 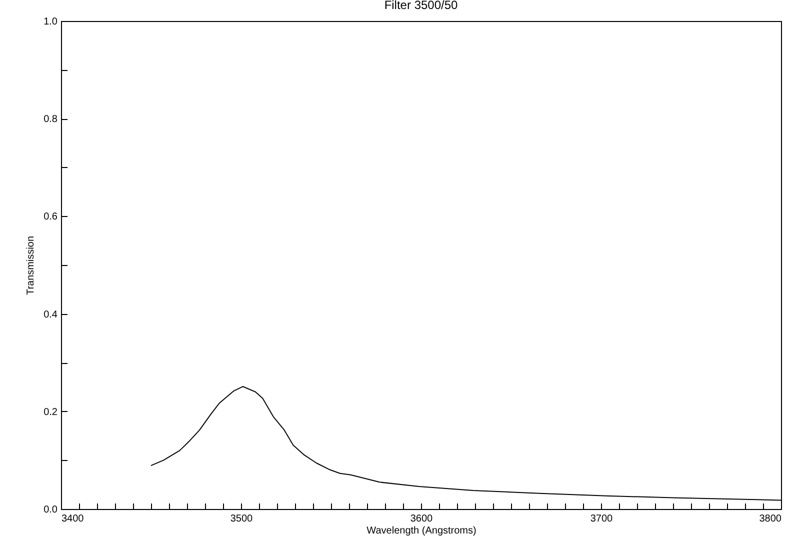 I want to click on y-tick-label: 0.4, so click(x=51, y=314).